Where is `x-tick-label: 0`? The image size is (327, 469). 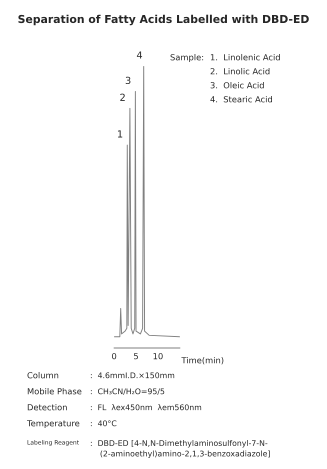 x-tick-label: 0 is located at coordinates (114, 356).